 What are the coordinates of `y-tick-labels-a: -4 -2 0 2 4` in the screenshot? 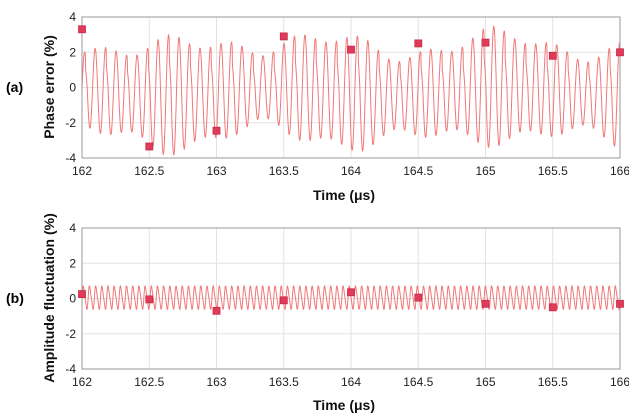 It's located at (70, 87).